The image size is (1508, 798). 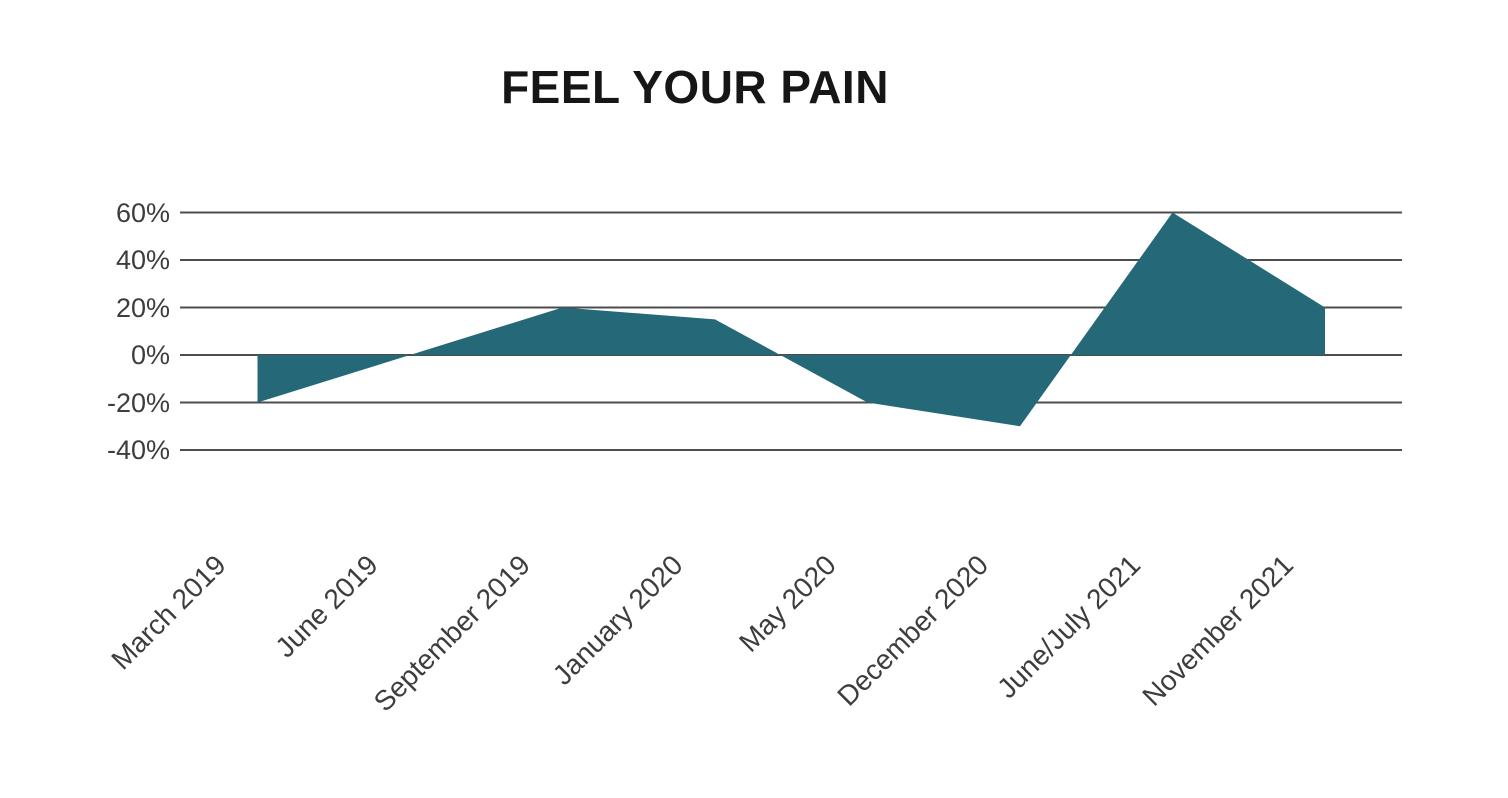 What do you see at coordinates (142, 260) in the screenshot?
I see `y-tick-label-40%: 40%` at bounding box center [142, 260].